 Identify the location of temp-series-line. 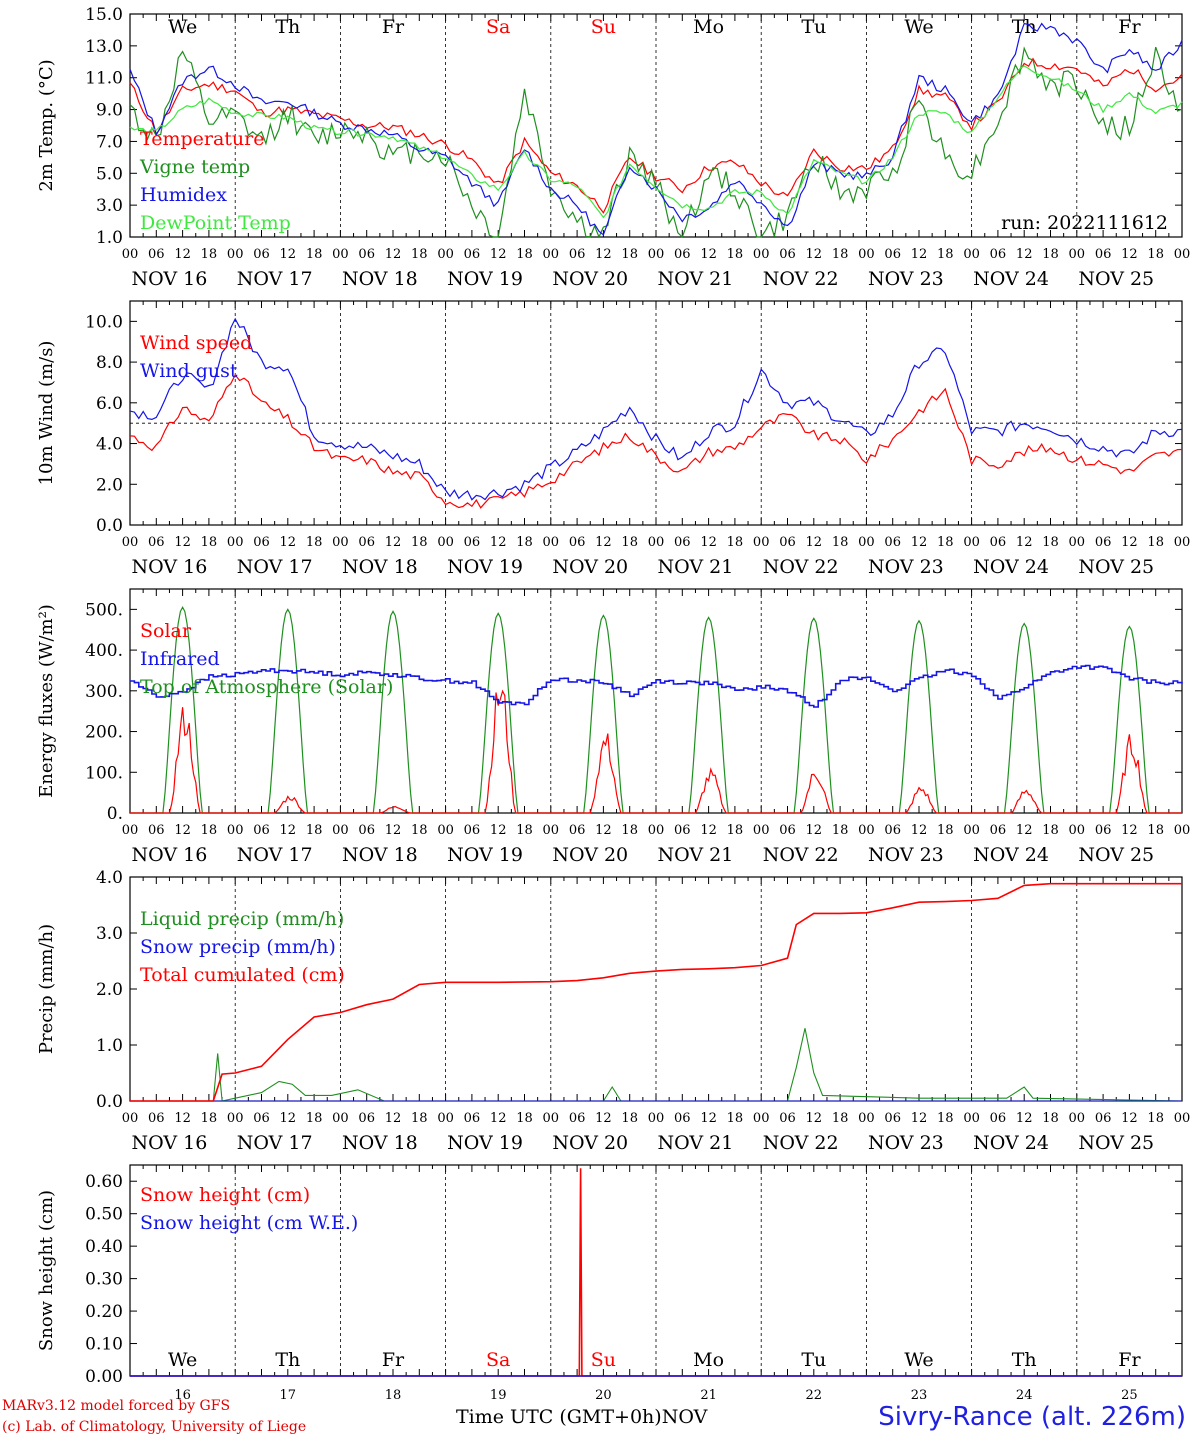
(656, 135).